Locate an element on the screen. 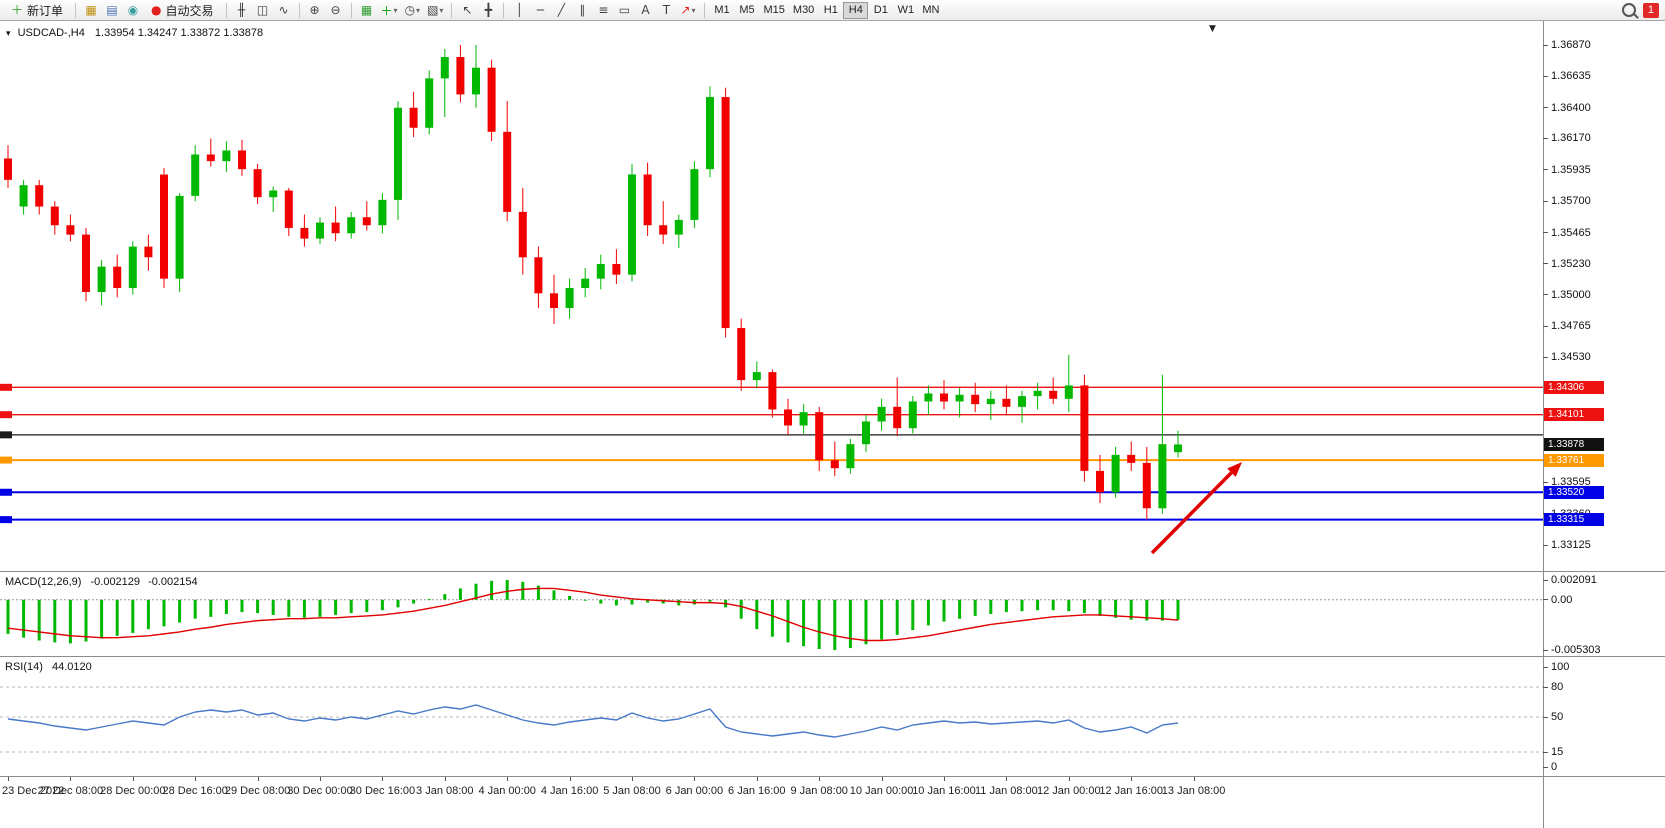 This screenshot has width=1665, height=828. candlestick-chart-icon: ◫ is located at coordinates (263, 10).